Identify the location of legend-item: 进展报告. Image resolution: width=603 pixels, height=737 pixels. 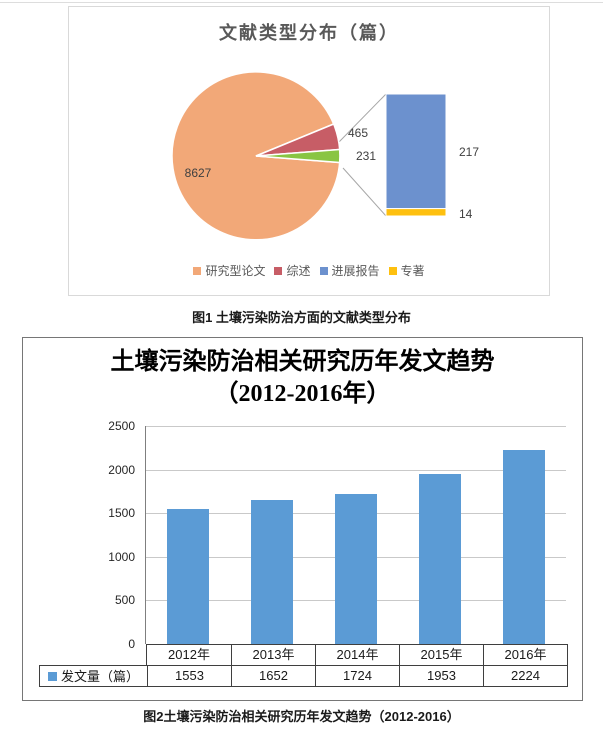
(349, 270).